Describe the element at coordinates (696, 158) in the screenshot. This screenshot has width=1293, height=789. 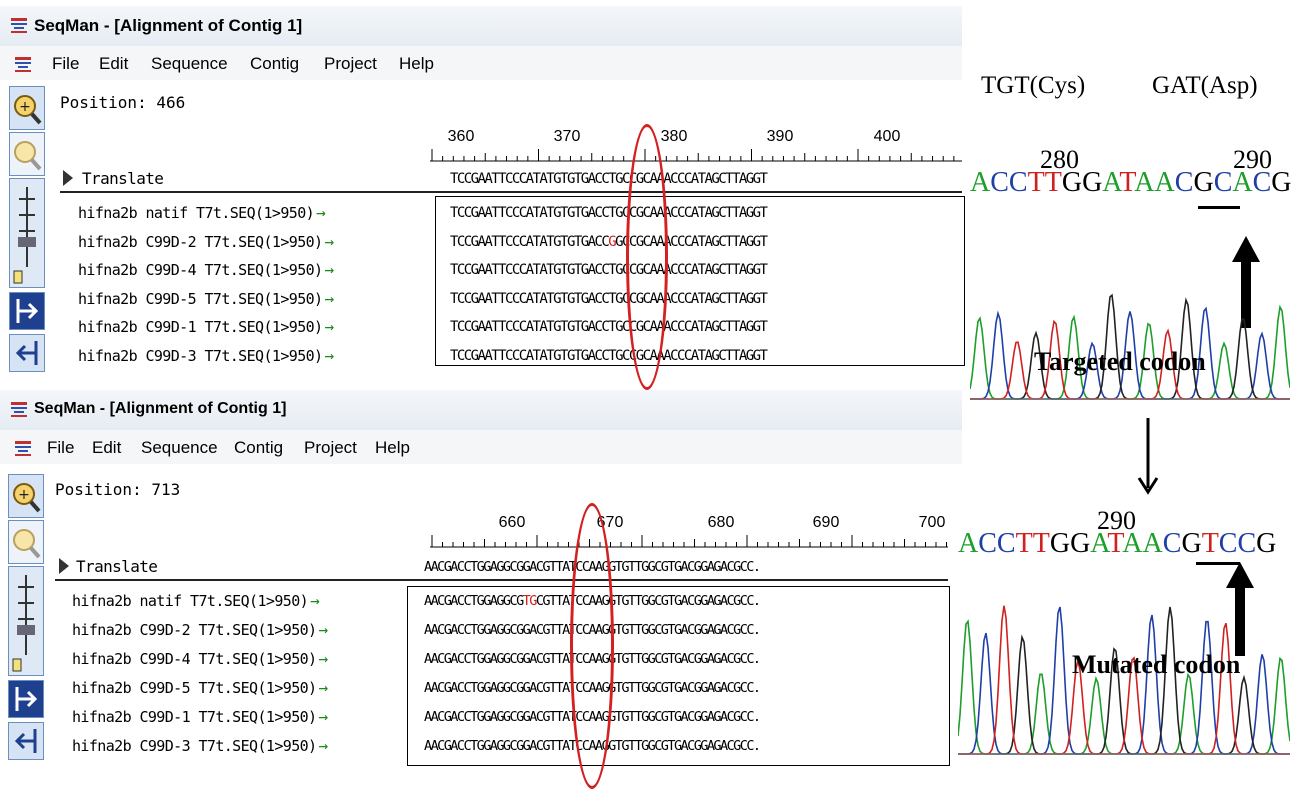
I see `position-ruler: 360 370 380 390 400` at that location.